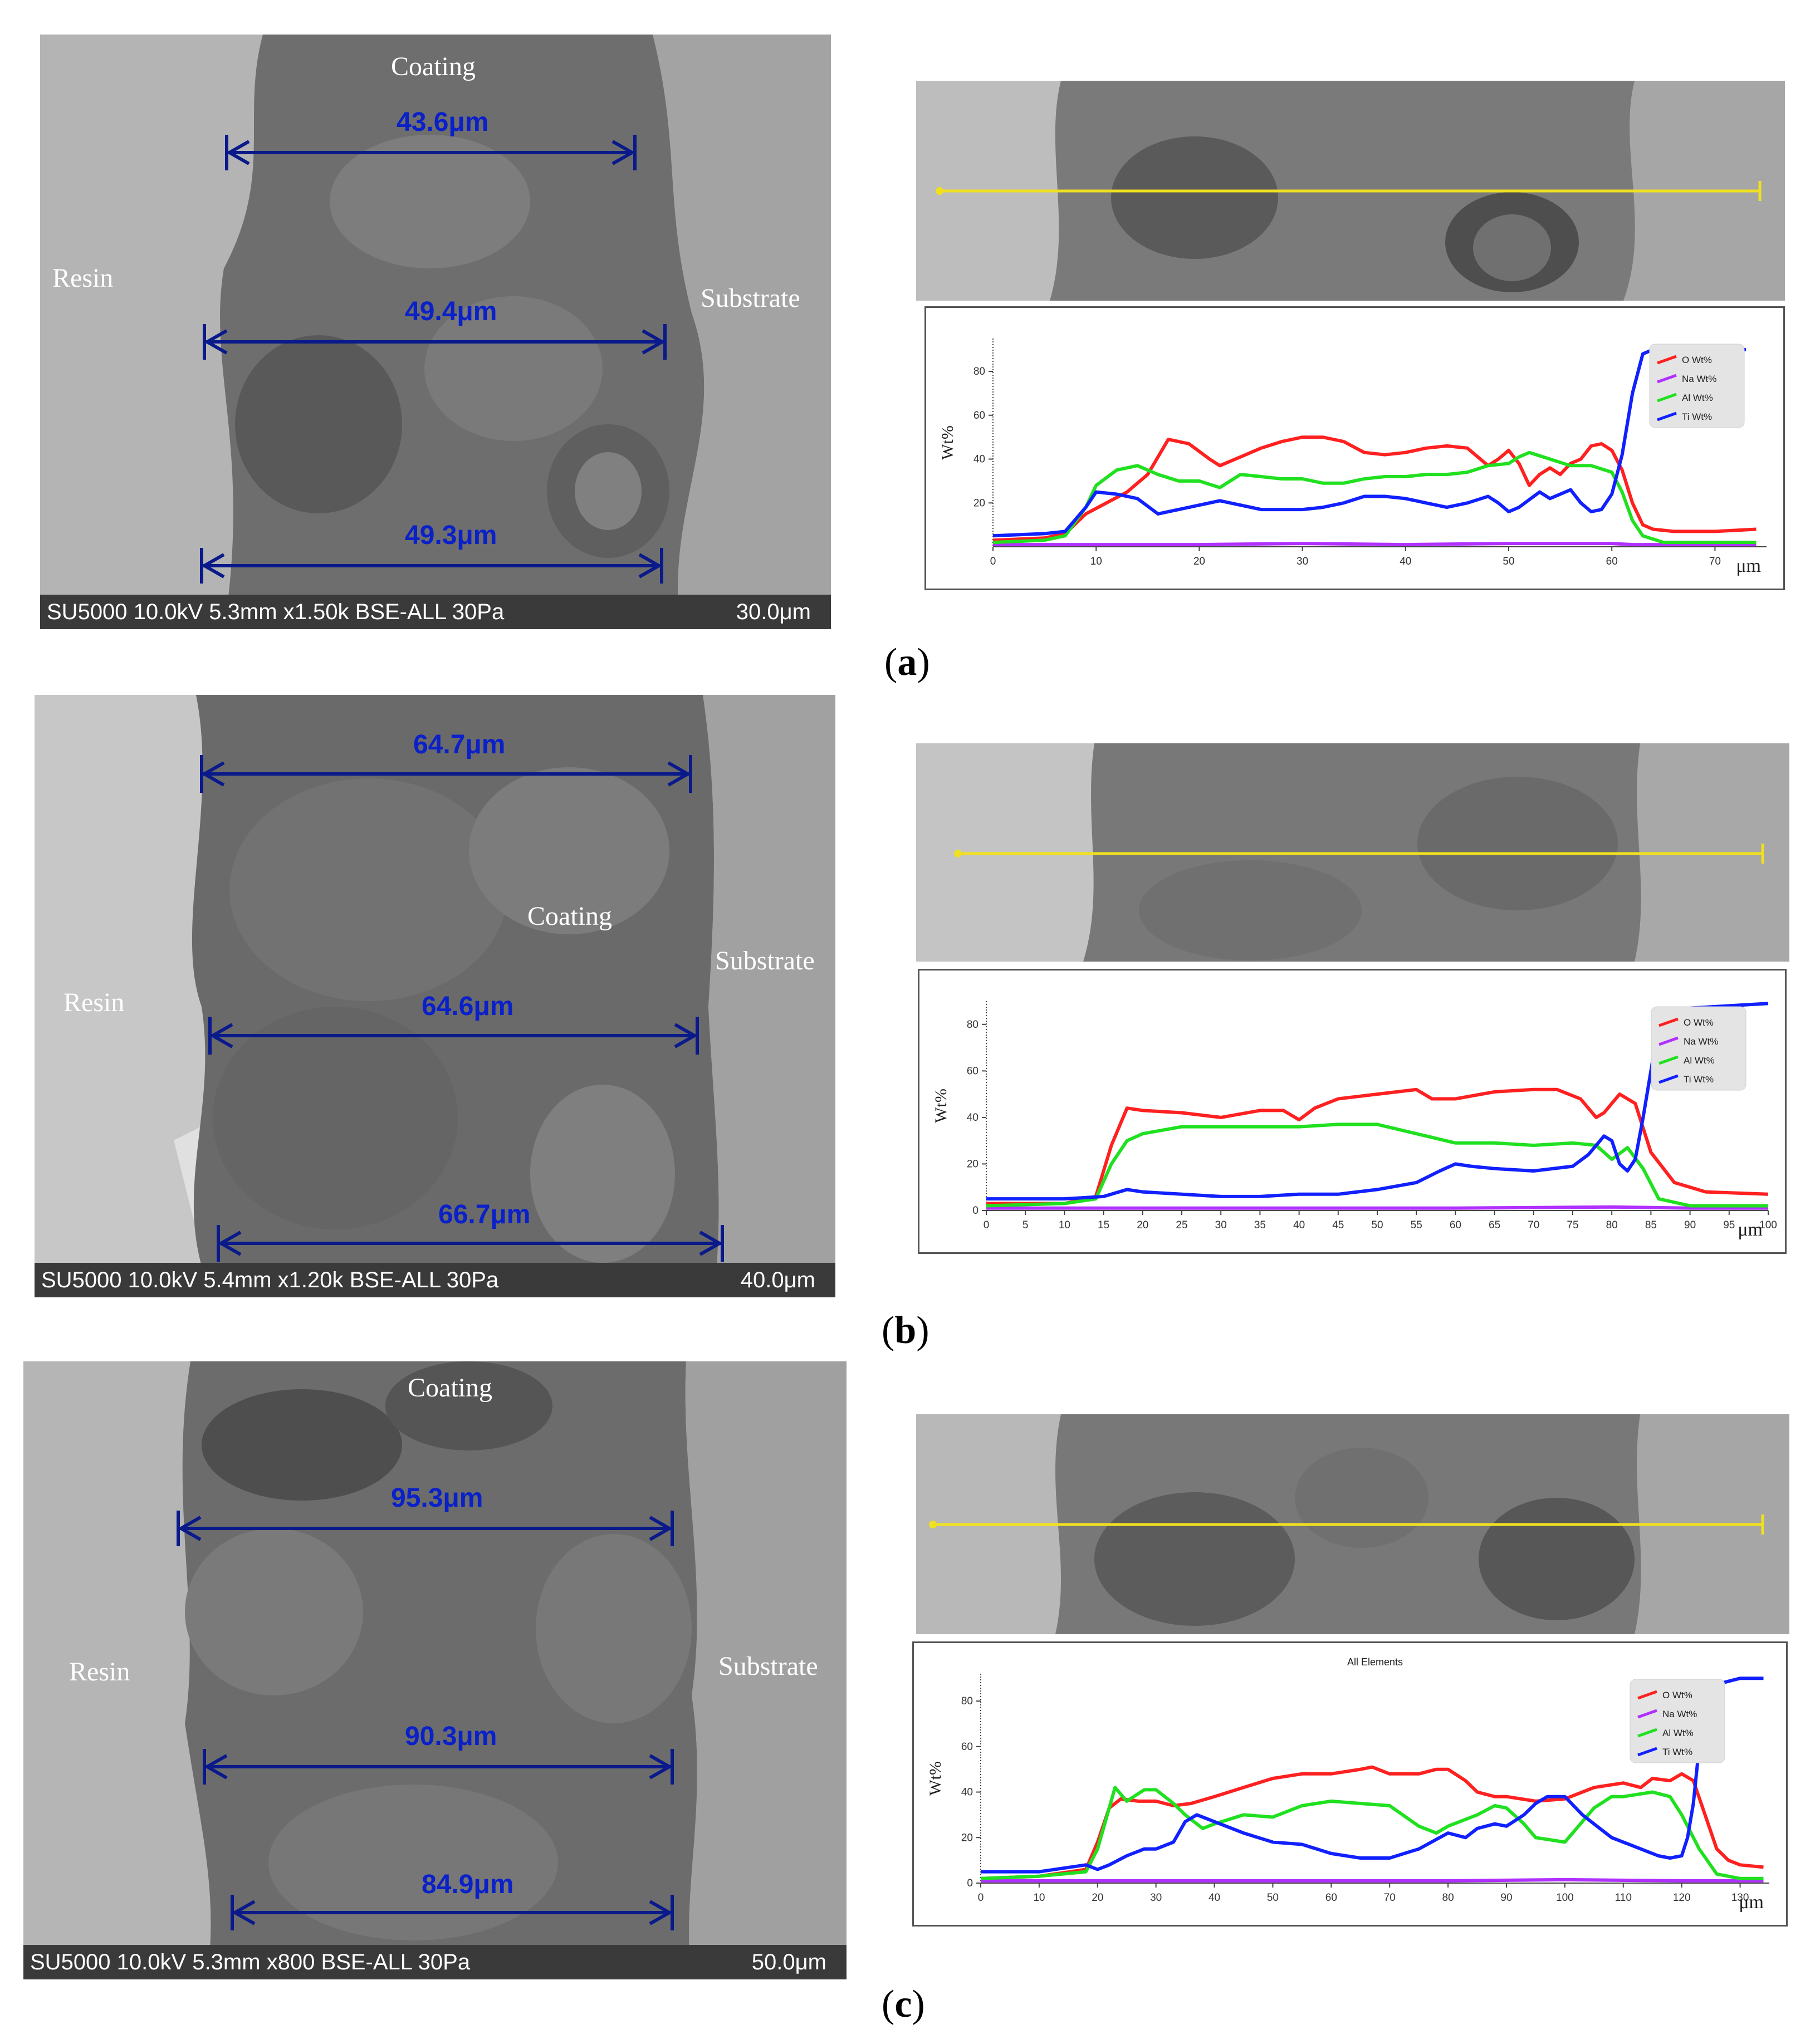 Image resolution: width=1820 pixels, height=2044 pixels. What do you see at coordinates (1104, 1225) in the screenshot?
I see `x-tick-label: 15` at bounding box center [1104, 1225].